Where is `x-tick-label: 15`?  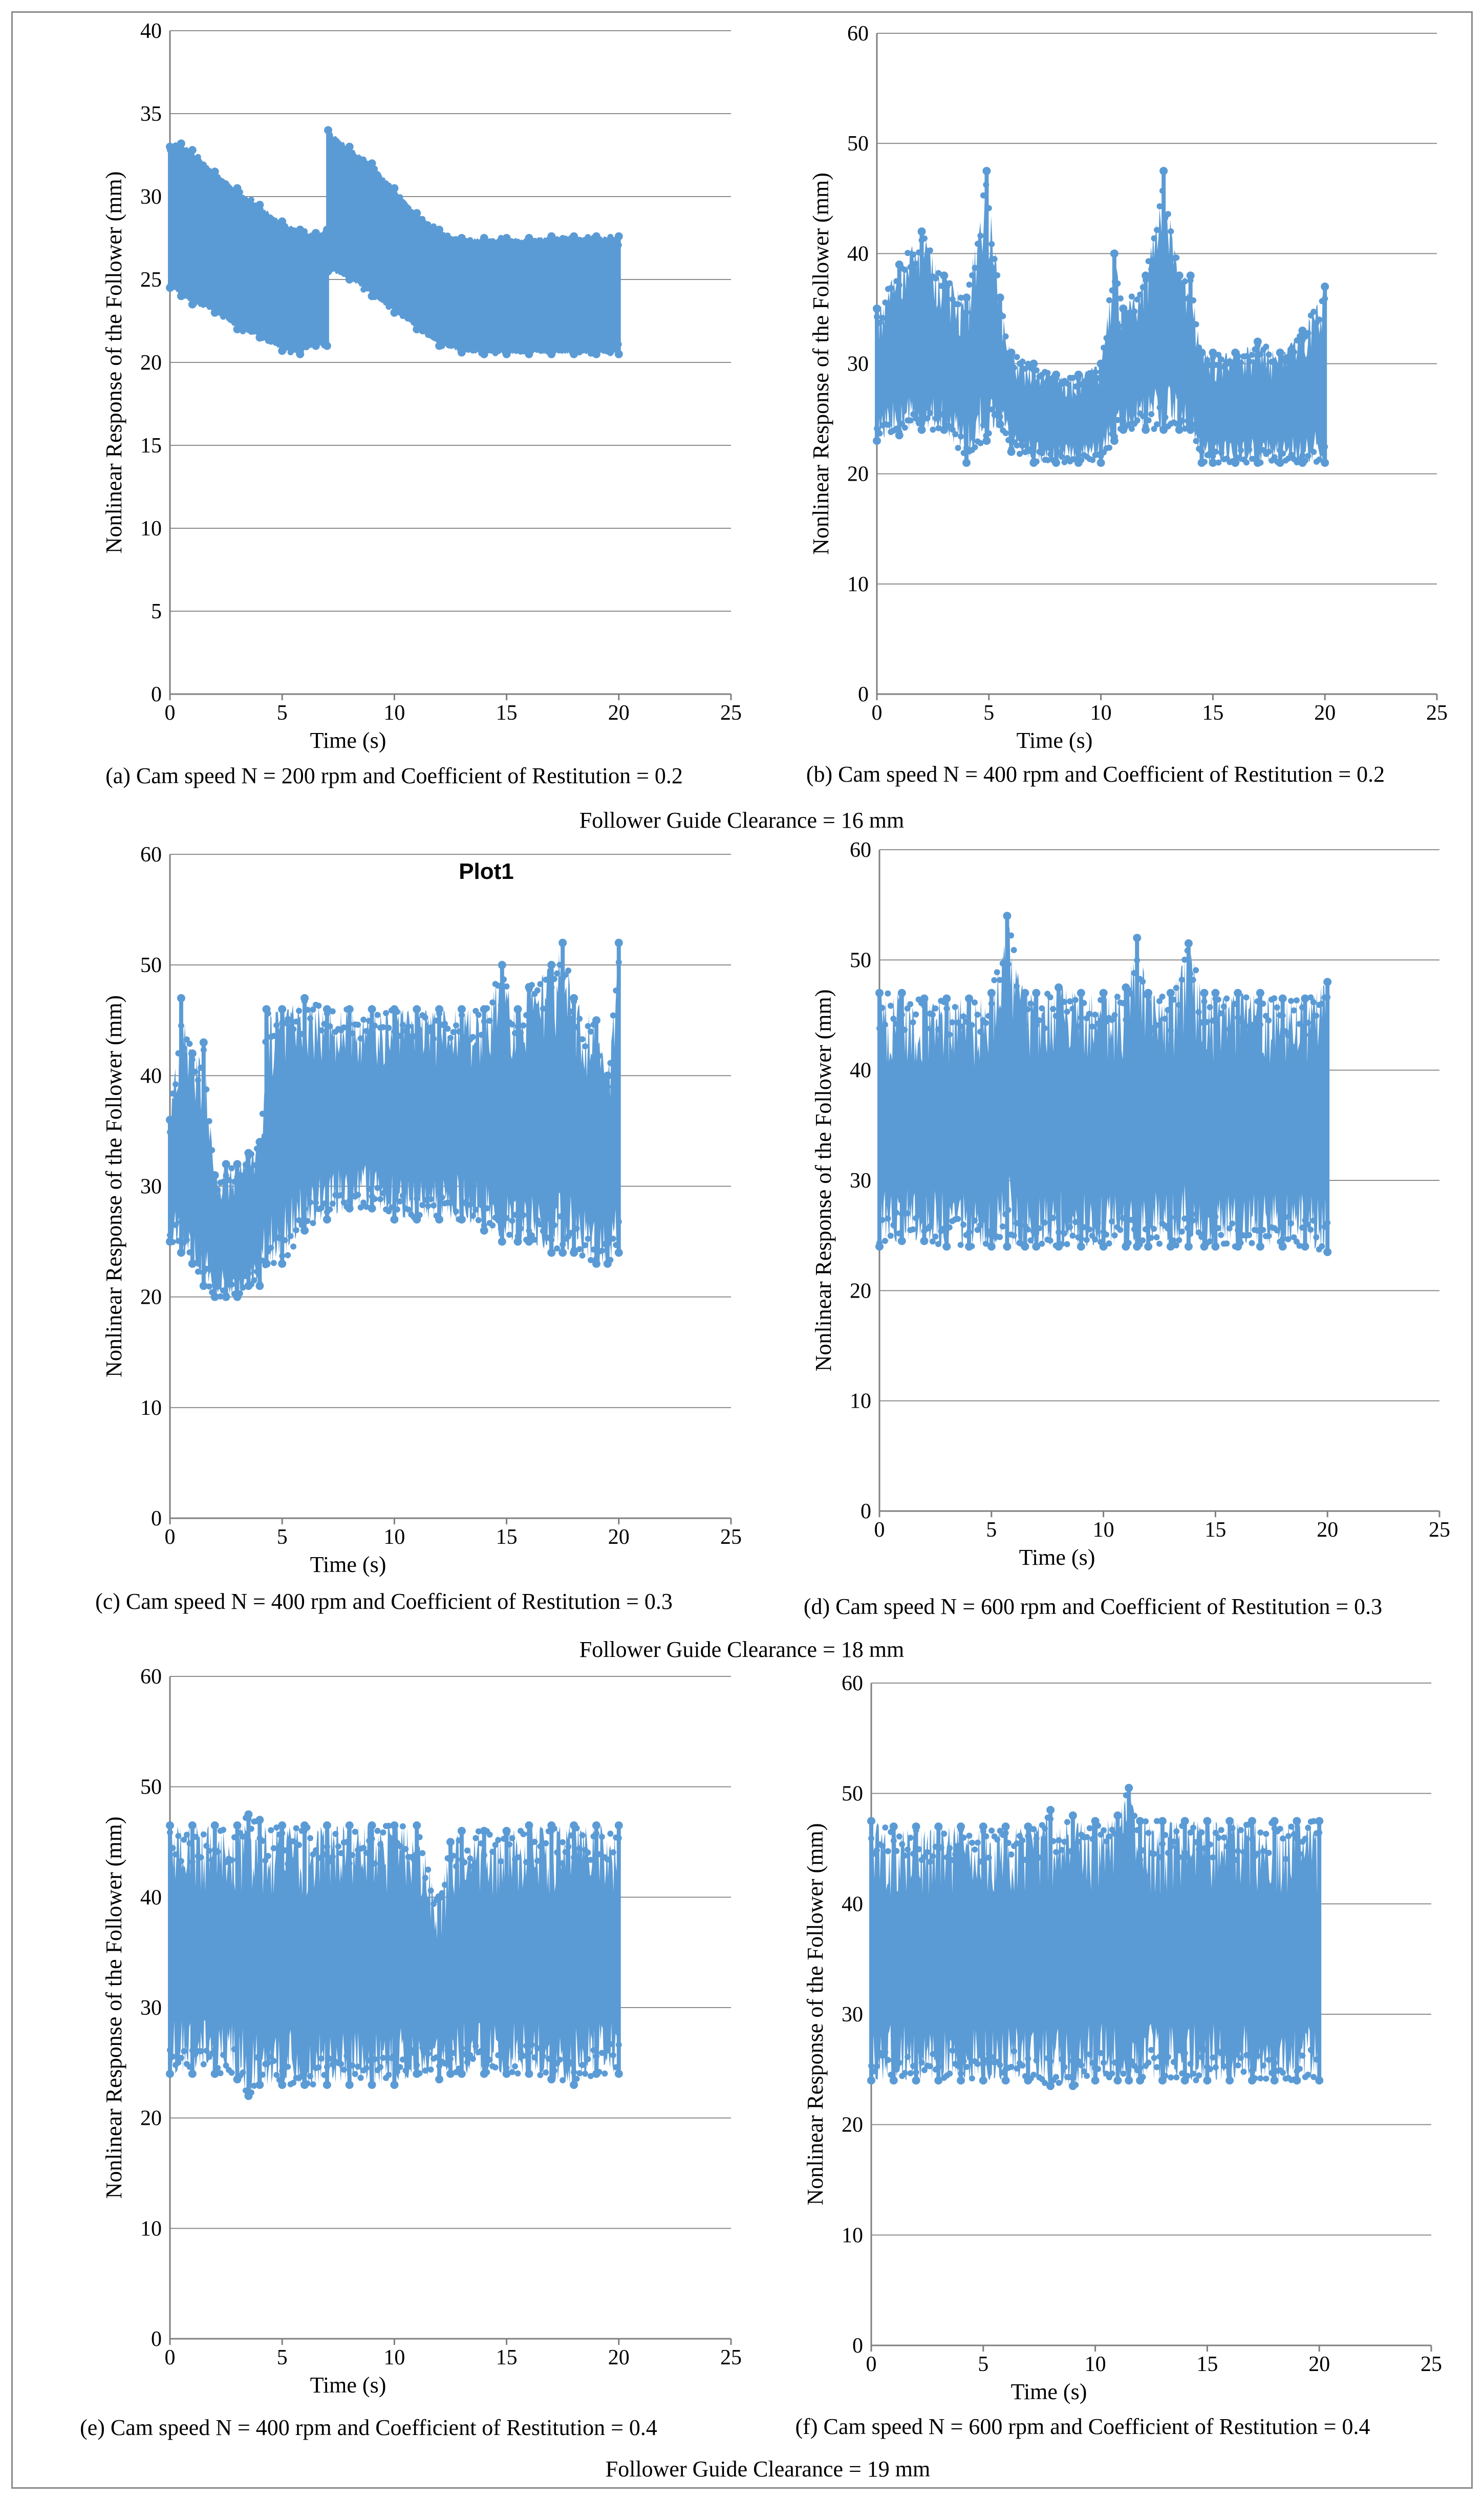 x-tick-label: 15 is located at coordinates (1212, 713).